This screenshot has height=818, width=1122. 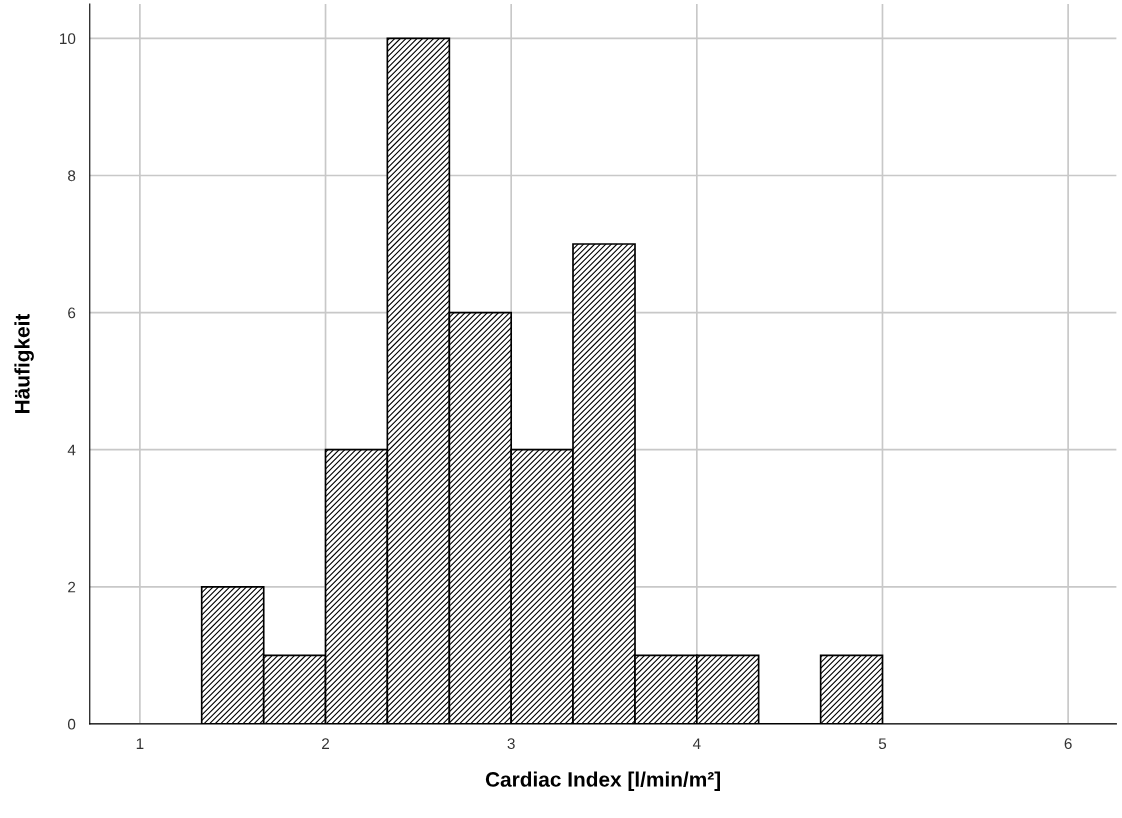 What do you see at coordinates (72, 176) in the screenshot?
I see `y-tick-label: 8` at bounding box center [72, 176].